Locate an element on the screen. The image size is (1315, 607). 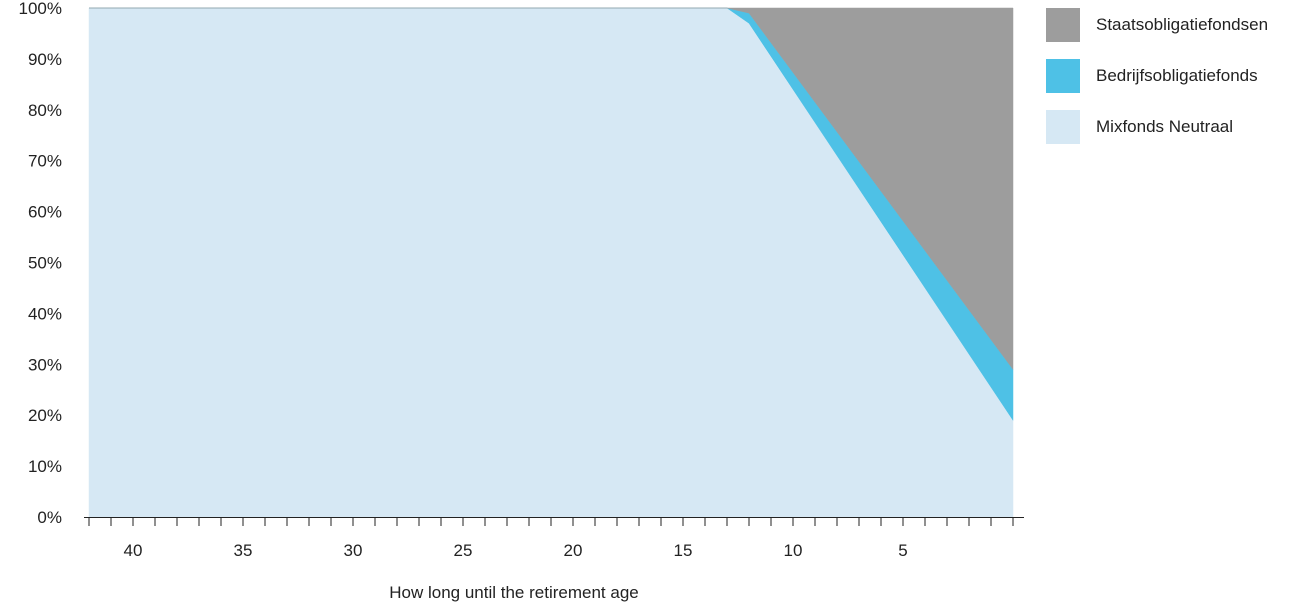
legend-item-bedrijfsobligatiefonds: Bedrijfsobligatiefonds is located at coordinates (1157, 76).